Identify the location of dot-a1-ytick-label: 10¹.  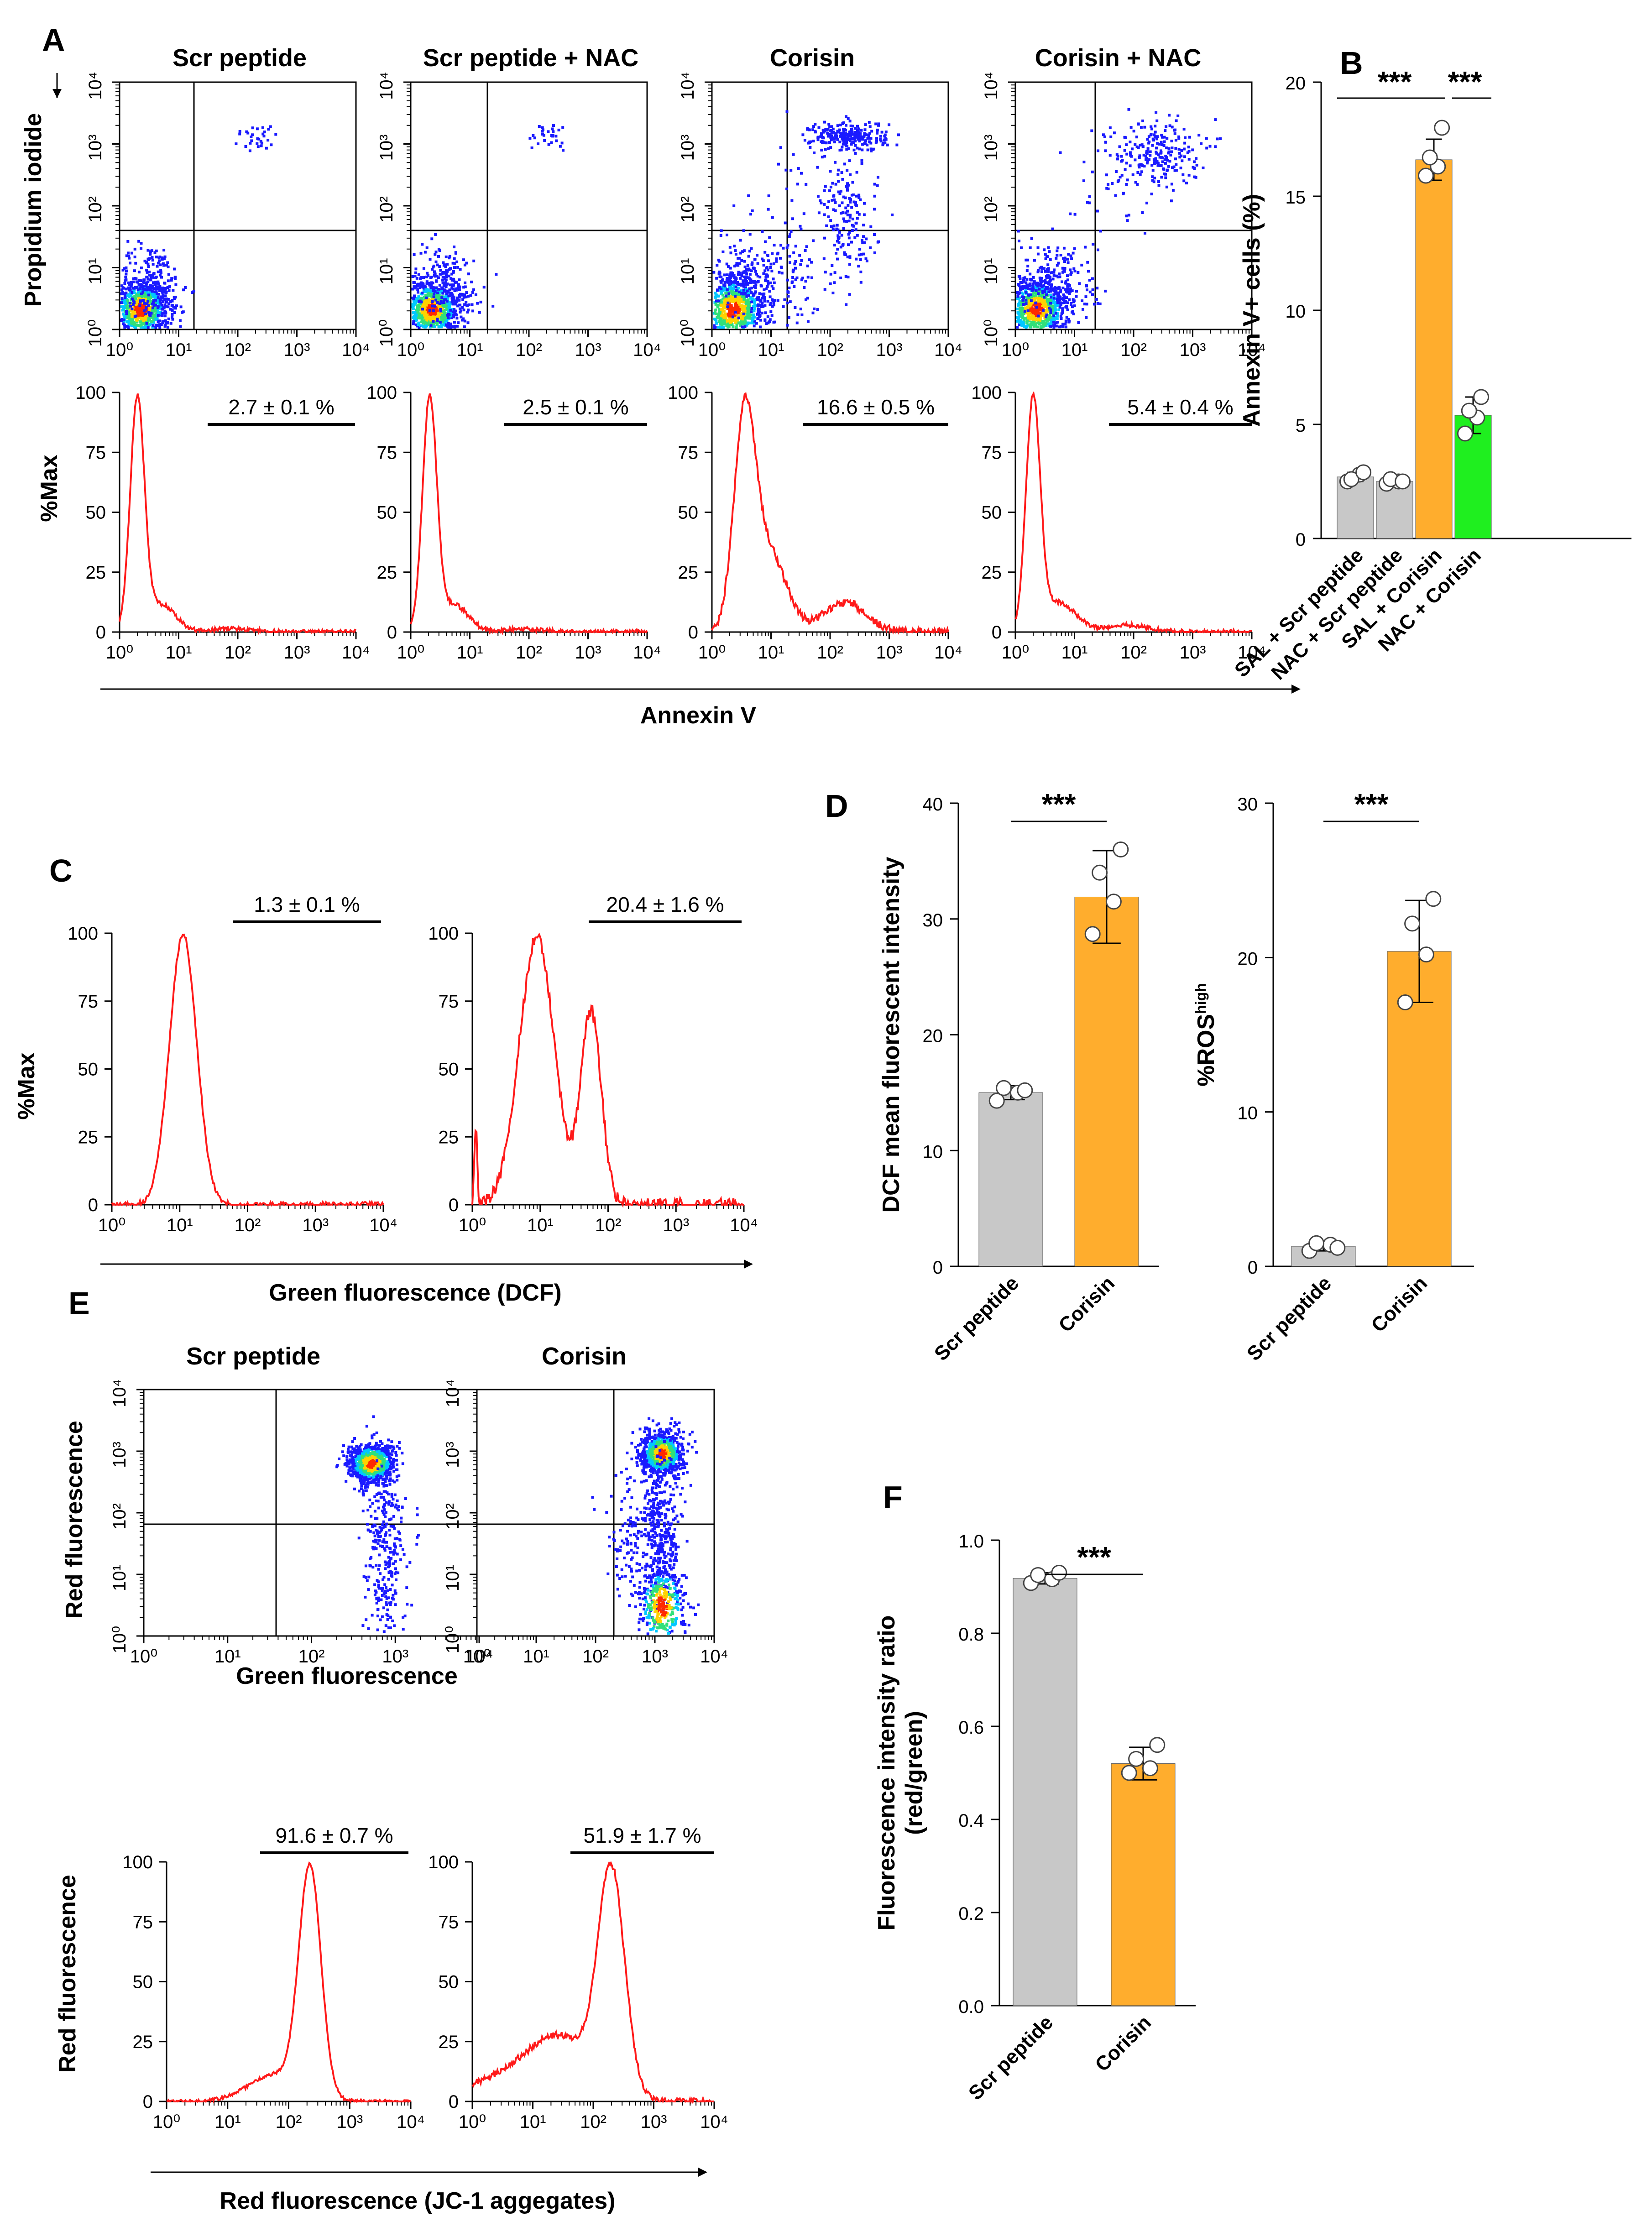
(95, 272).